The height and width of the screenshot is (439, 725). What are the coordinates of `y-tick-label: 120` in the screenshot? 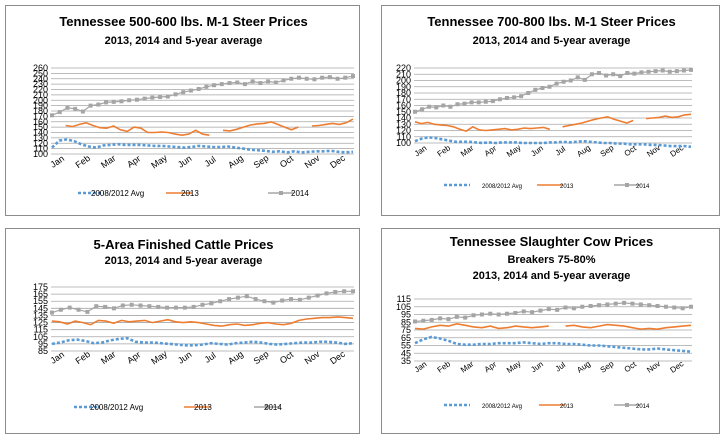 It's located at (403, 131).